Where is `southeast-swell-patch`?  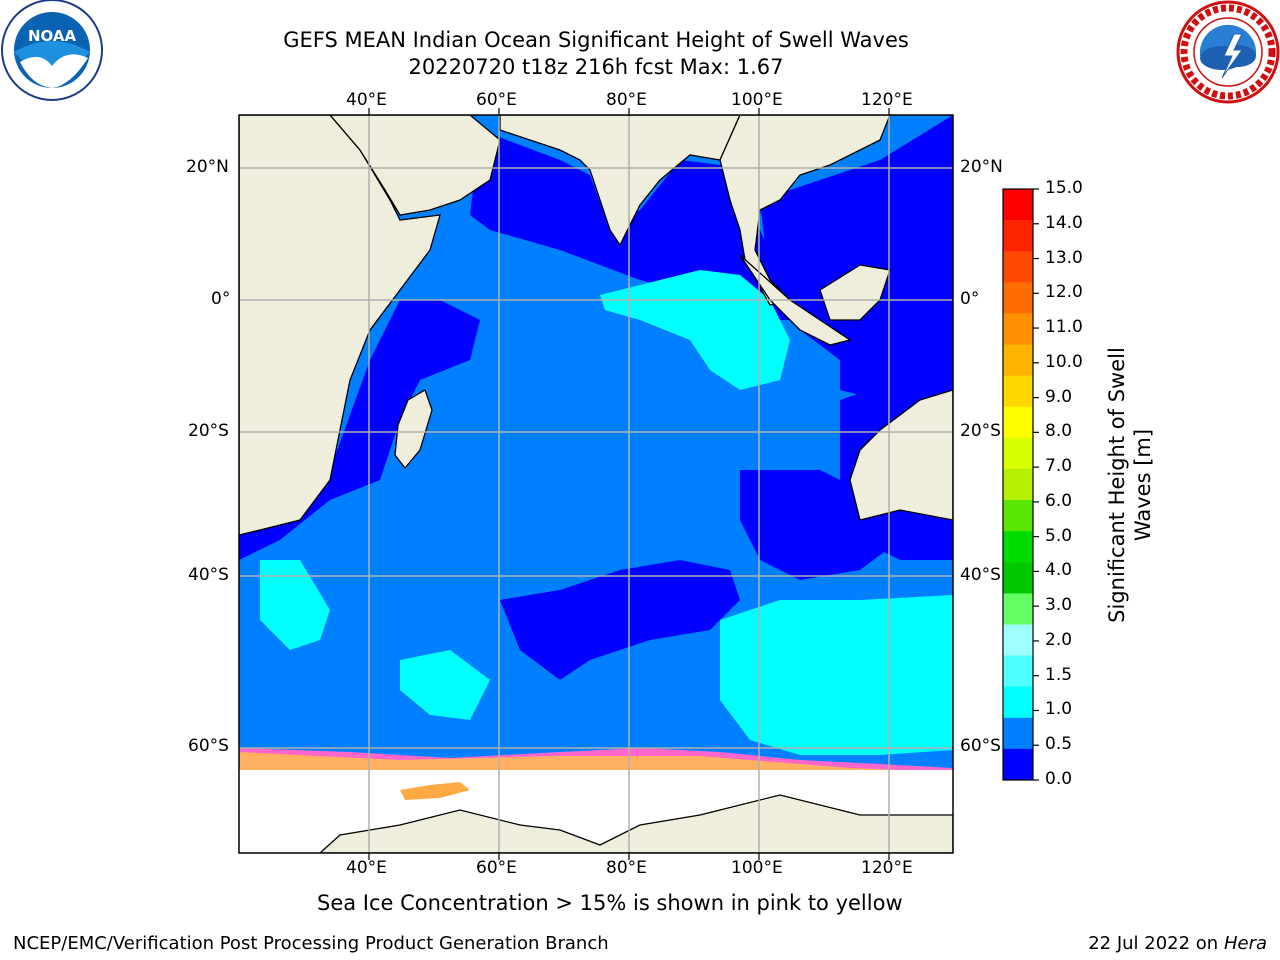 southeast-swell-patch is located at coordinates (836, 675).